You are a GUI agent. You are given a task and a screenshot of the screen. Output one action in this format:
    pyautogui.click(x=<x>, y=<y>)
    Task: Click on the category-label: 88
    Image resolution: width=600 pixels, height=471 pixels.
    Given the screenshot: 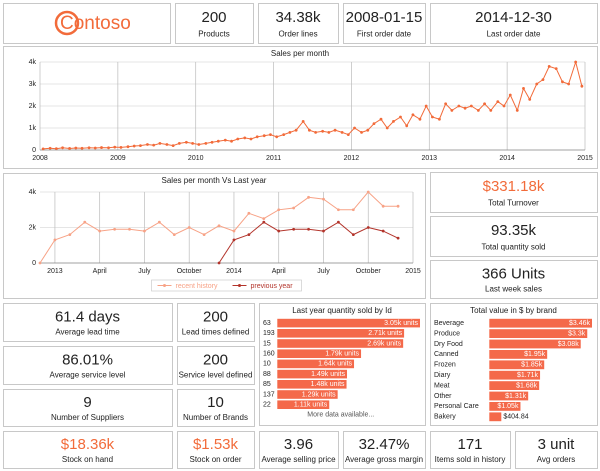 What is the action you would take?
    pyautogui.click(x=267, y=374)
    